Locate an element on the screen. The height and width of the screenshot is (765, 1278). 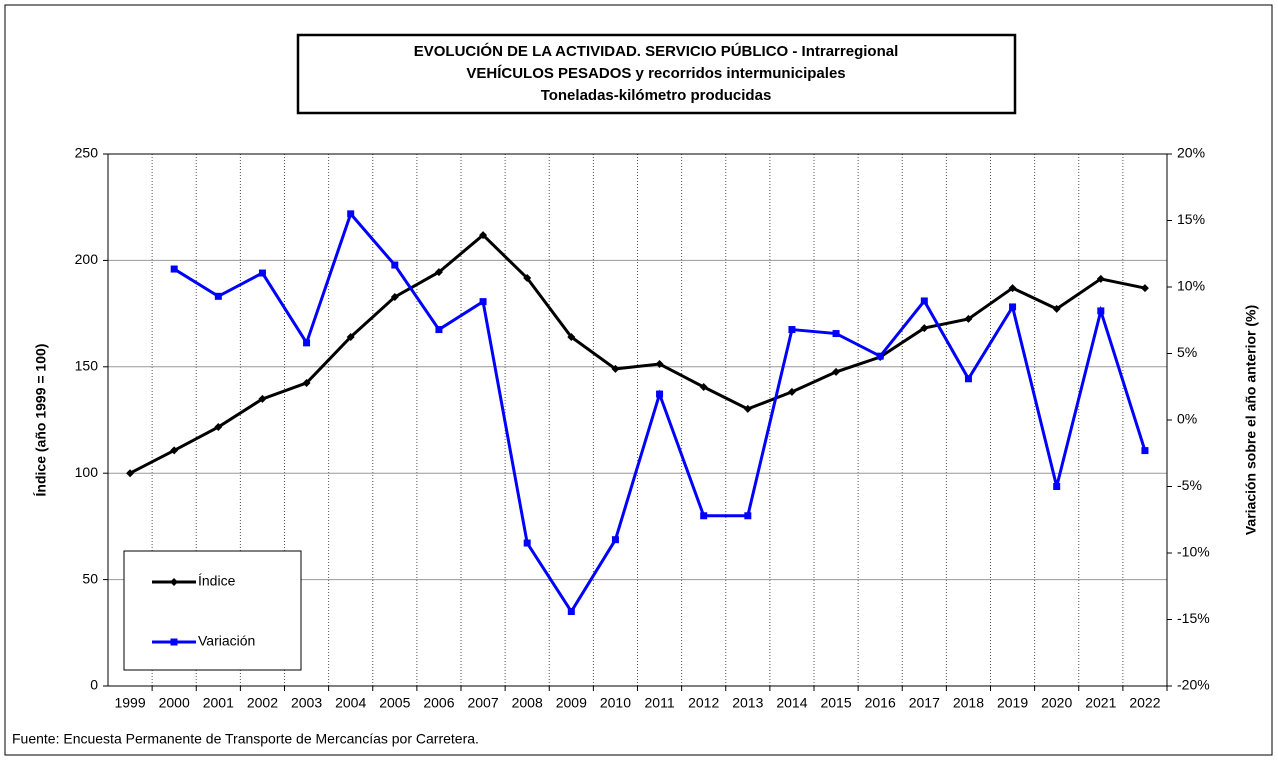
x-tick-label: 2022 is located at coordinates (1144, 703).